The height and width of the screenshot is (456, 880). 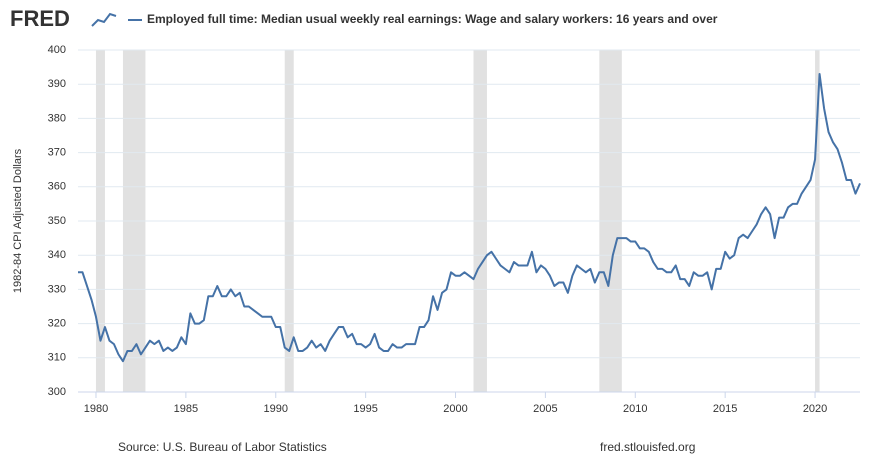 I want to click on y-tick-label: 320, so click(x=57, y=324).